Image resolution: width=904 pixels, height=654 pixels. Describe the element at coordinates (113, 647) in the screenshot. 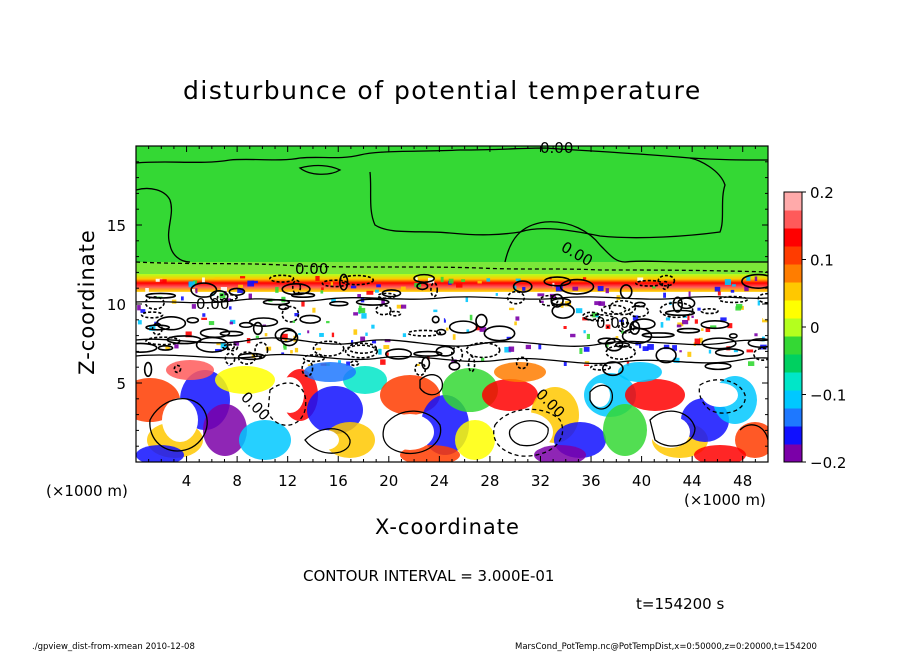

I see `footer-left: ./gpview_dist-from-xmean 2010-12-08` at that location.